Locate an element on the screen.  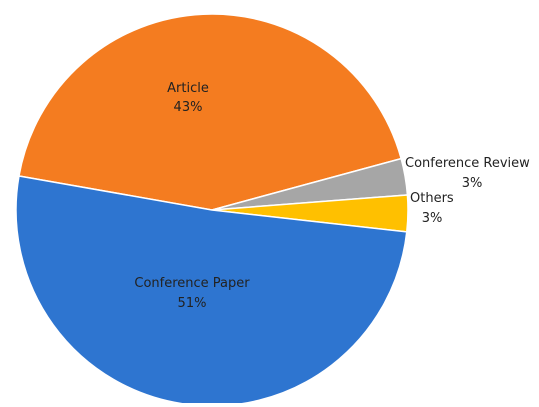
label-conference-review-percent: 3% is located at coordinates (472, 183).